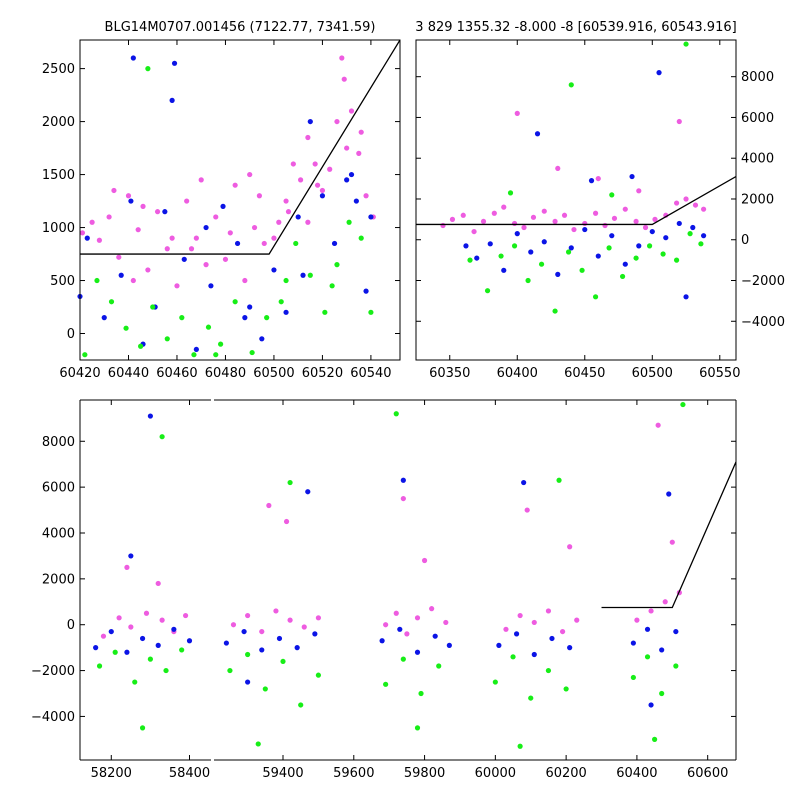  What do you see at coordinates (58, 533) in the screenshot?
I see `bottom-ytick-label: 4000` at bounding box center [58, 533].